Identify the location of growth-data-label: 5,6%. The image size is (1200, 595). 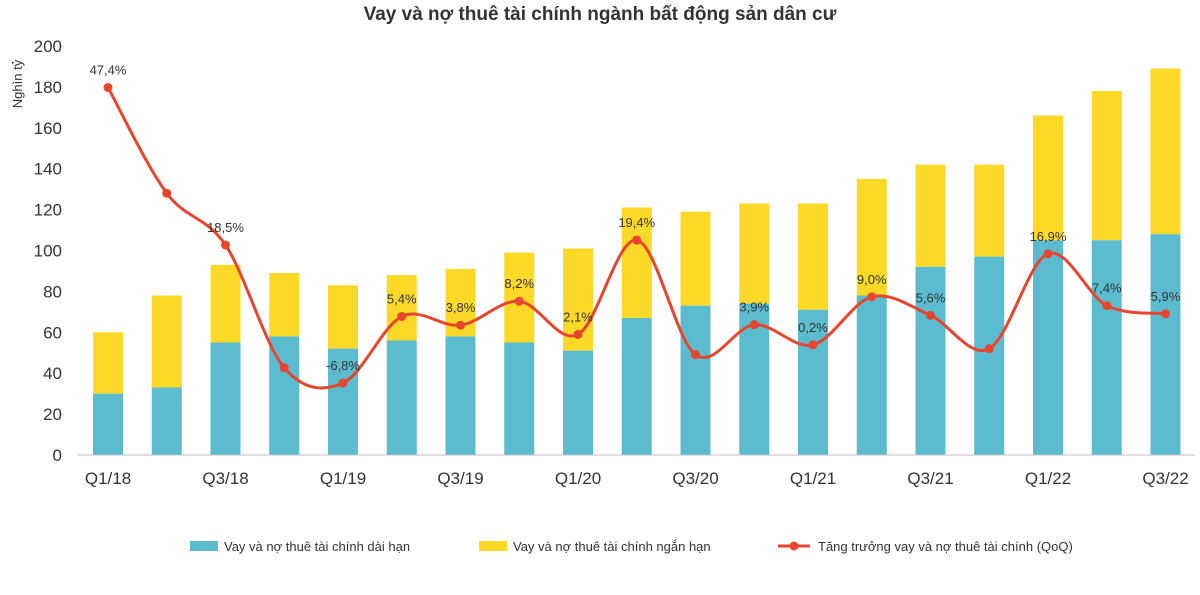
(931, 297).